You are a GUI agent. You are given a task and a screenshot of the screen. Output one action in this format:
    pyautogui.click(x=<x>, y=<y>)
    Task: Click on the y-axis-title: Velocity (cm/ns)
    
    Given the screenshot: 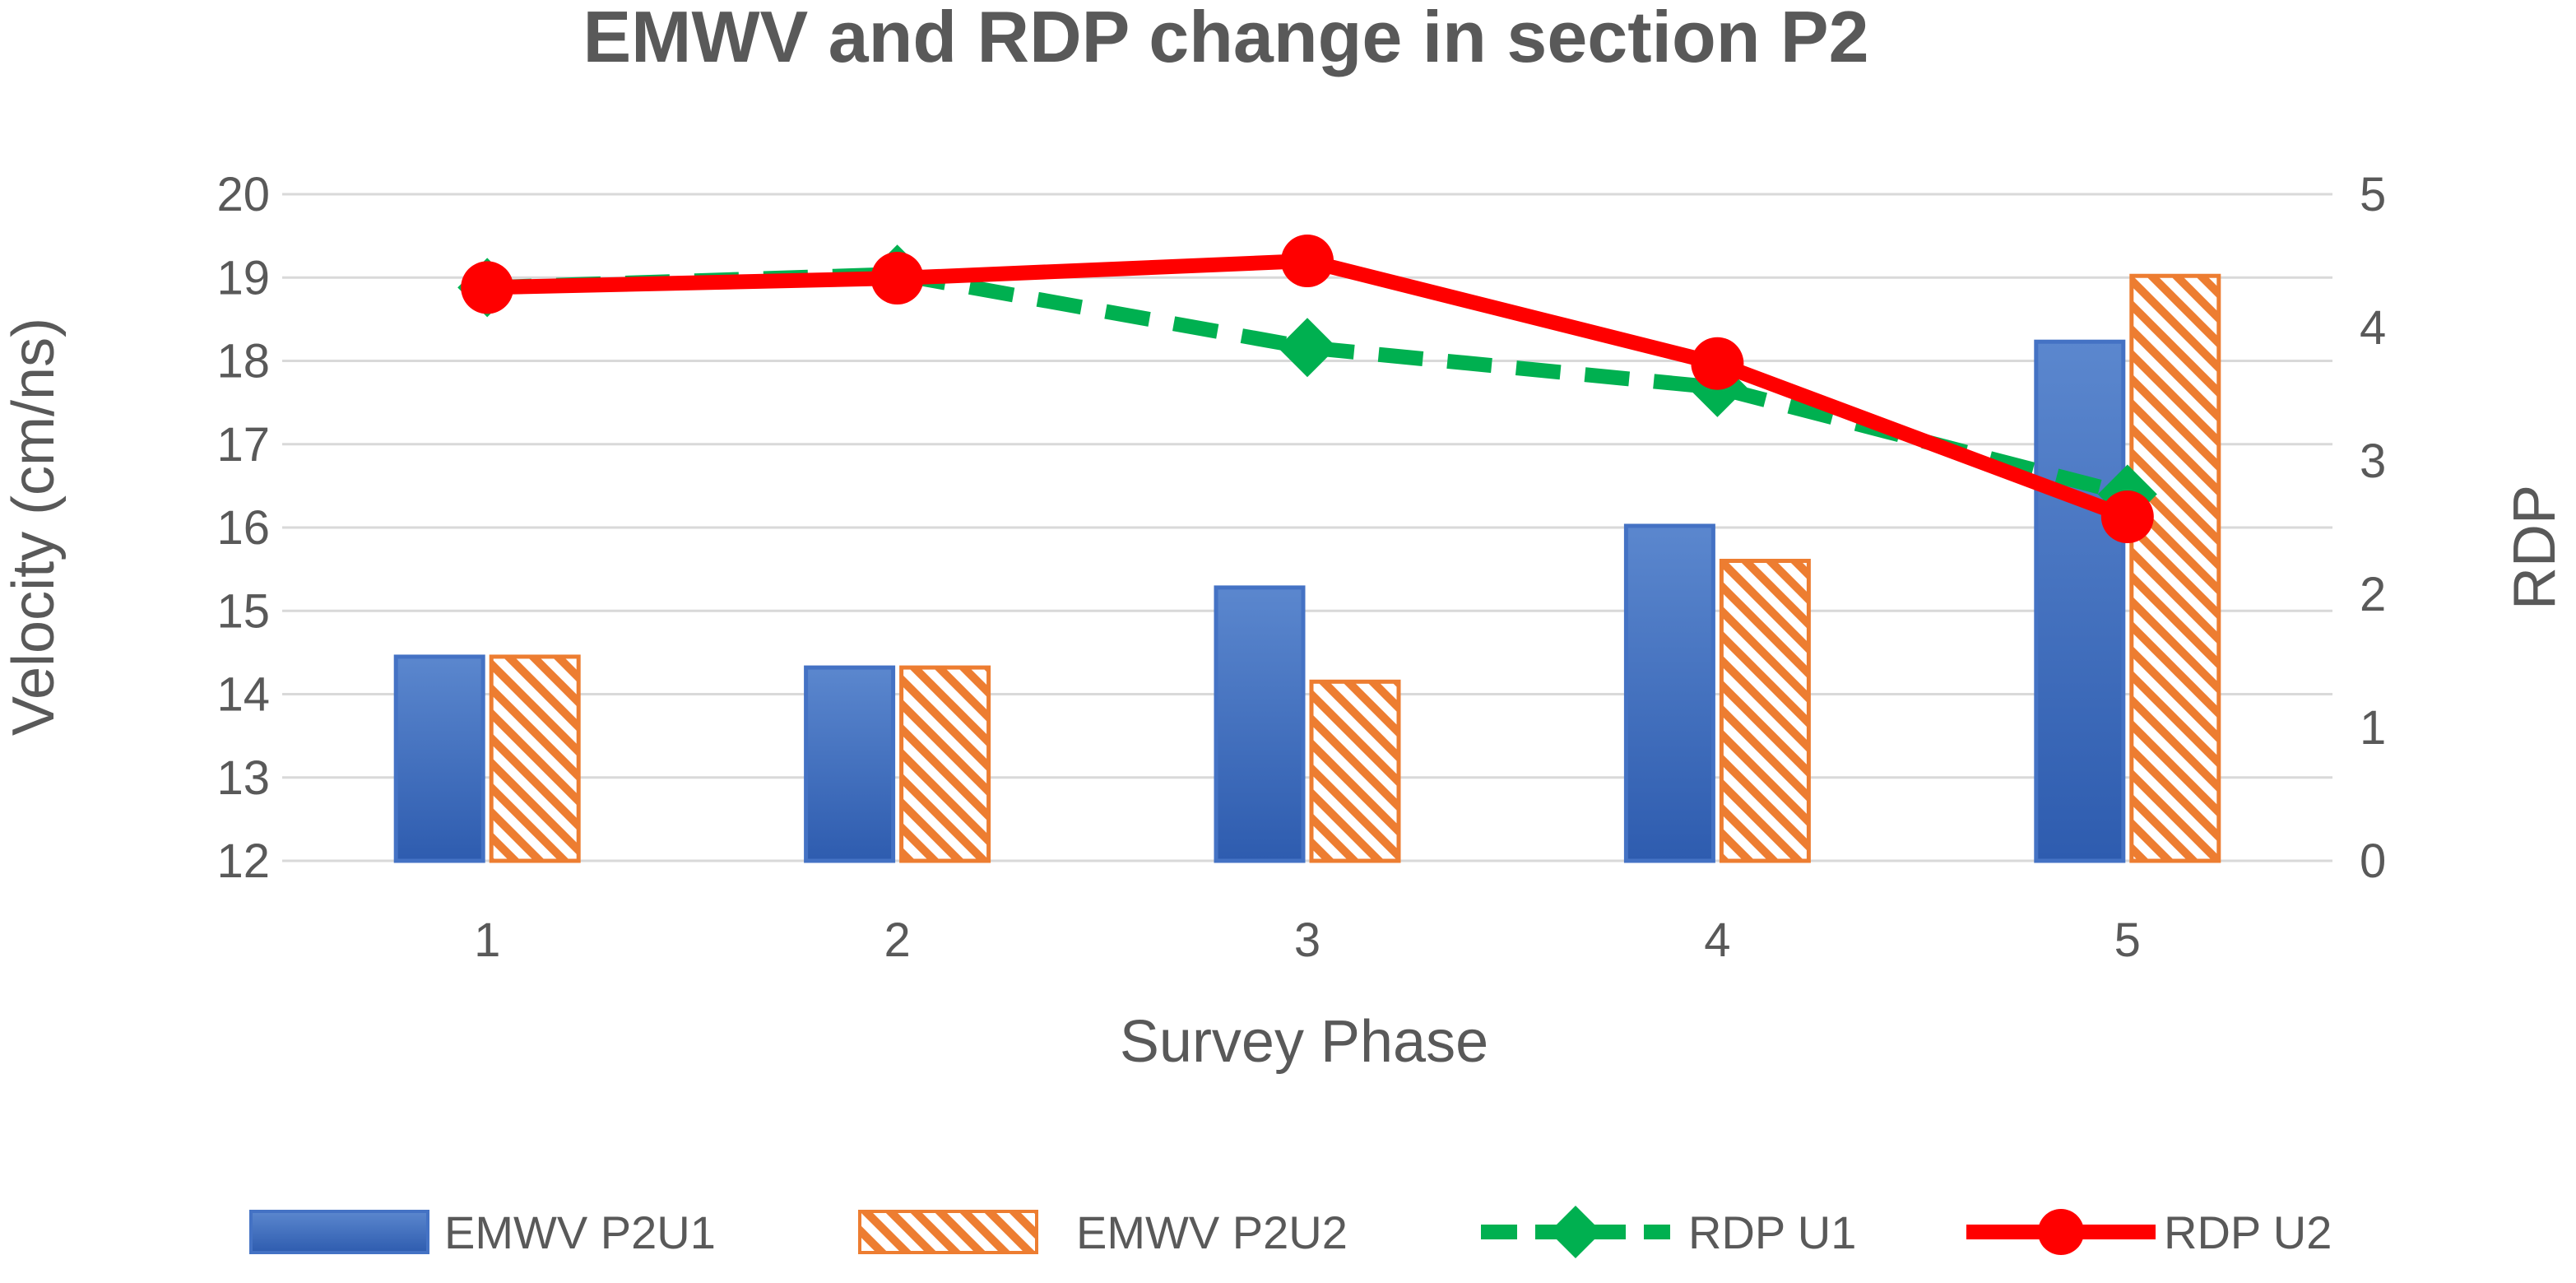 What is the action you would take?
    pyautogui.click(x=34, y=527)
    